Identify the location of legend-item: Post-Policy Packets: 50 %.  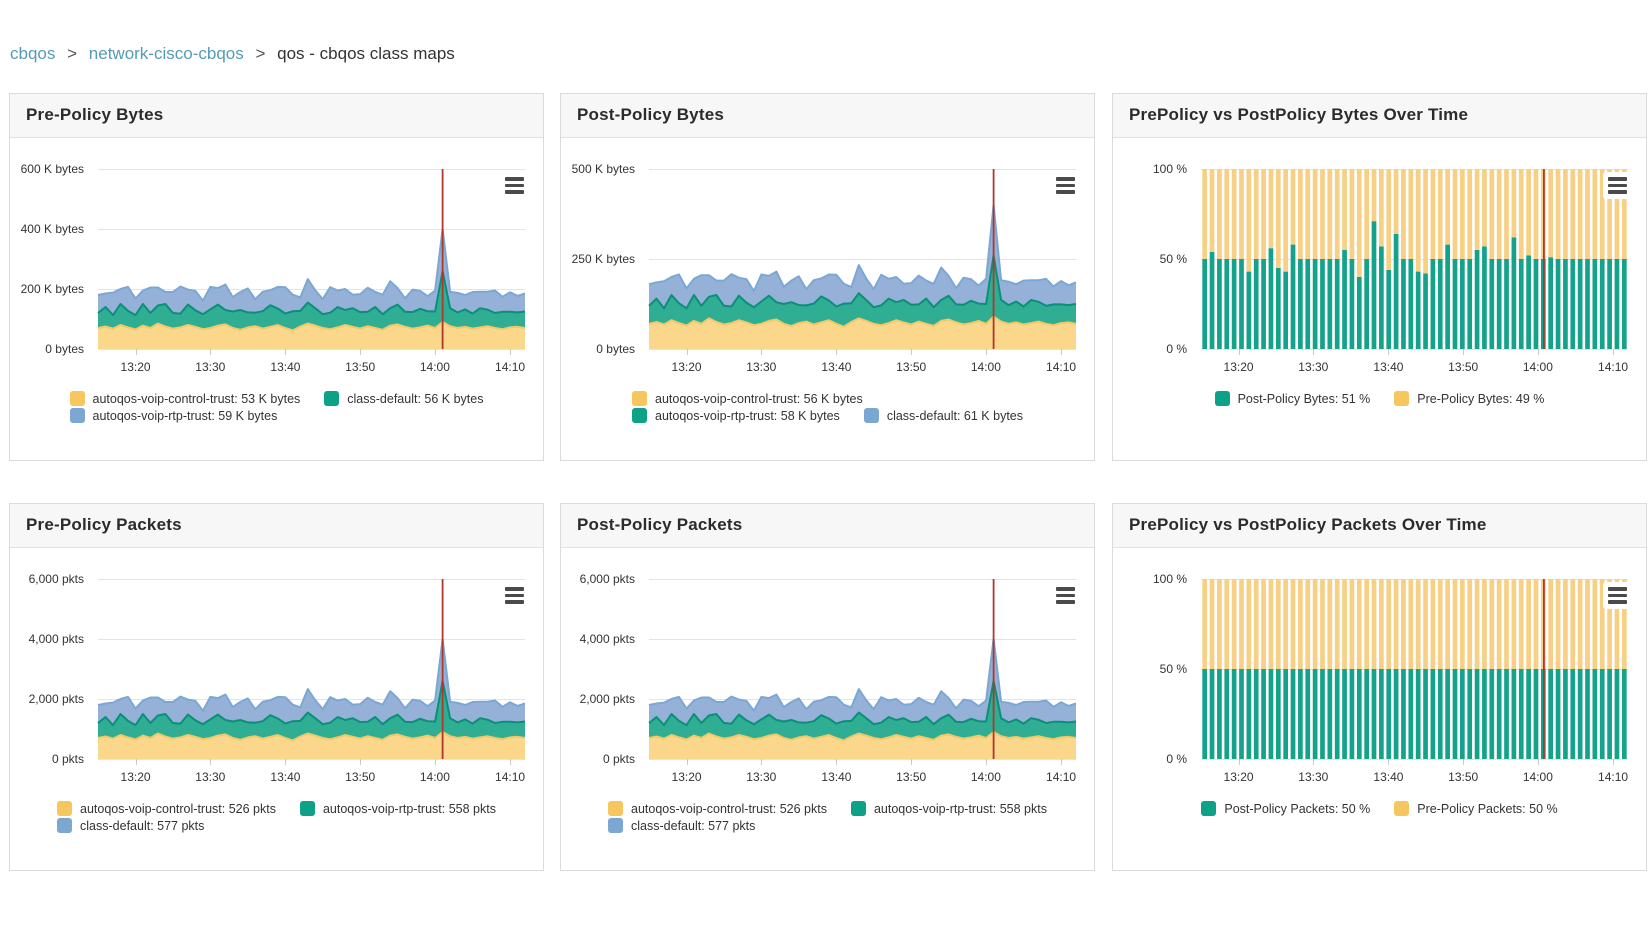
(1285, 808).